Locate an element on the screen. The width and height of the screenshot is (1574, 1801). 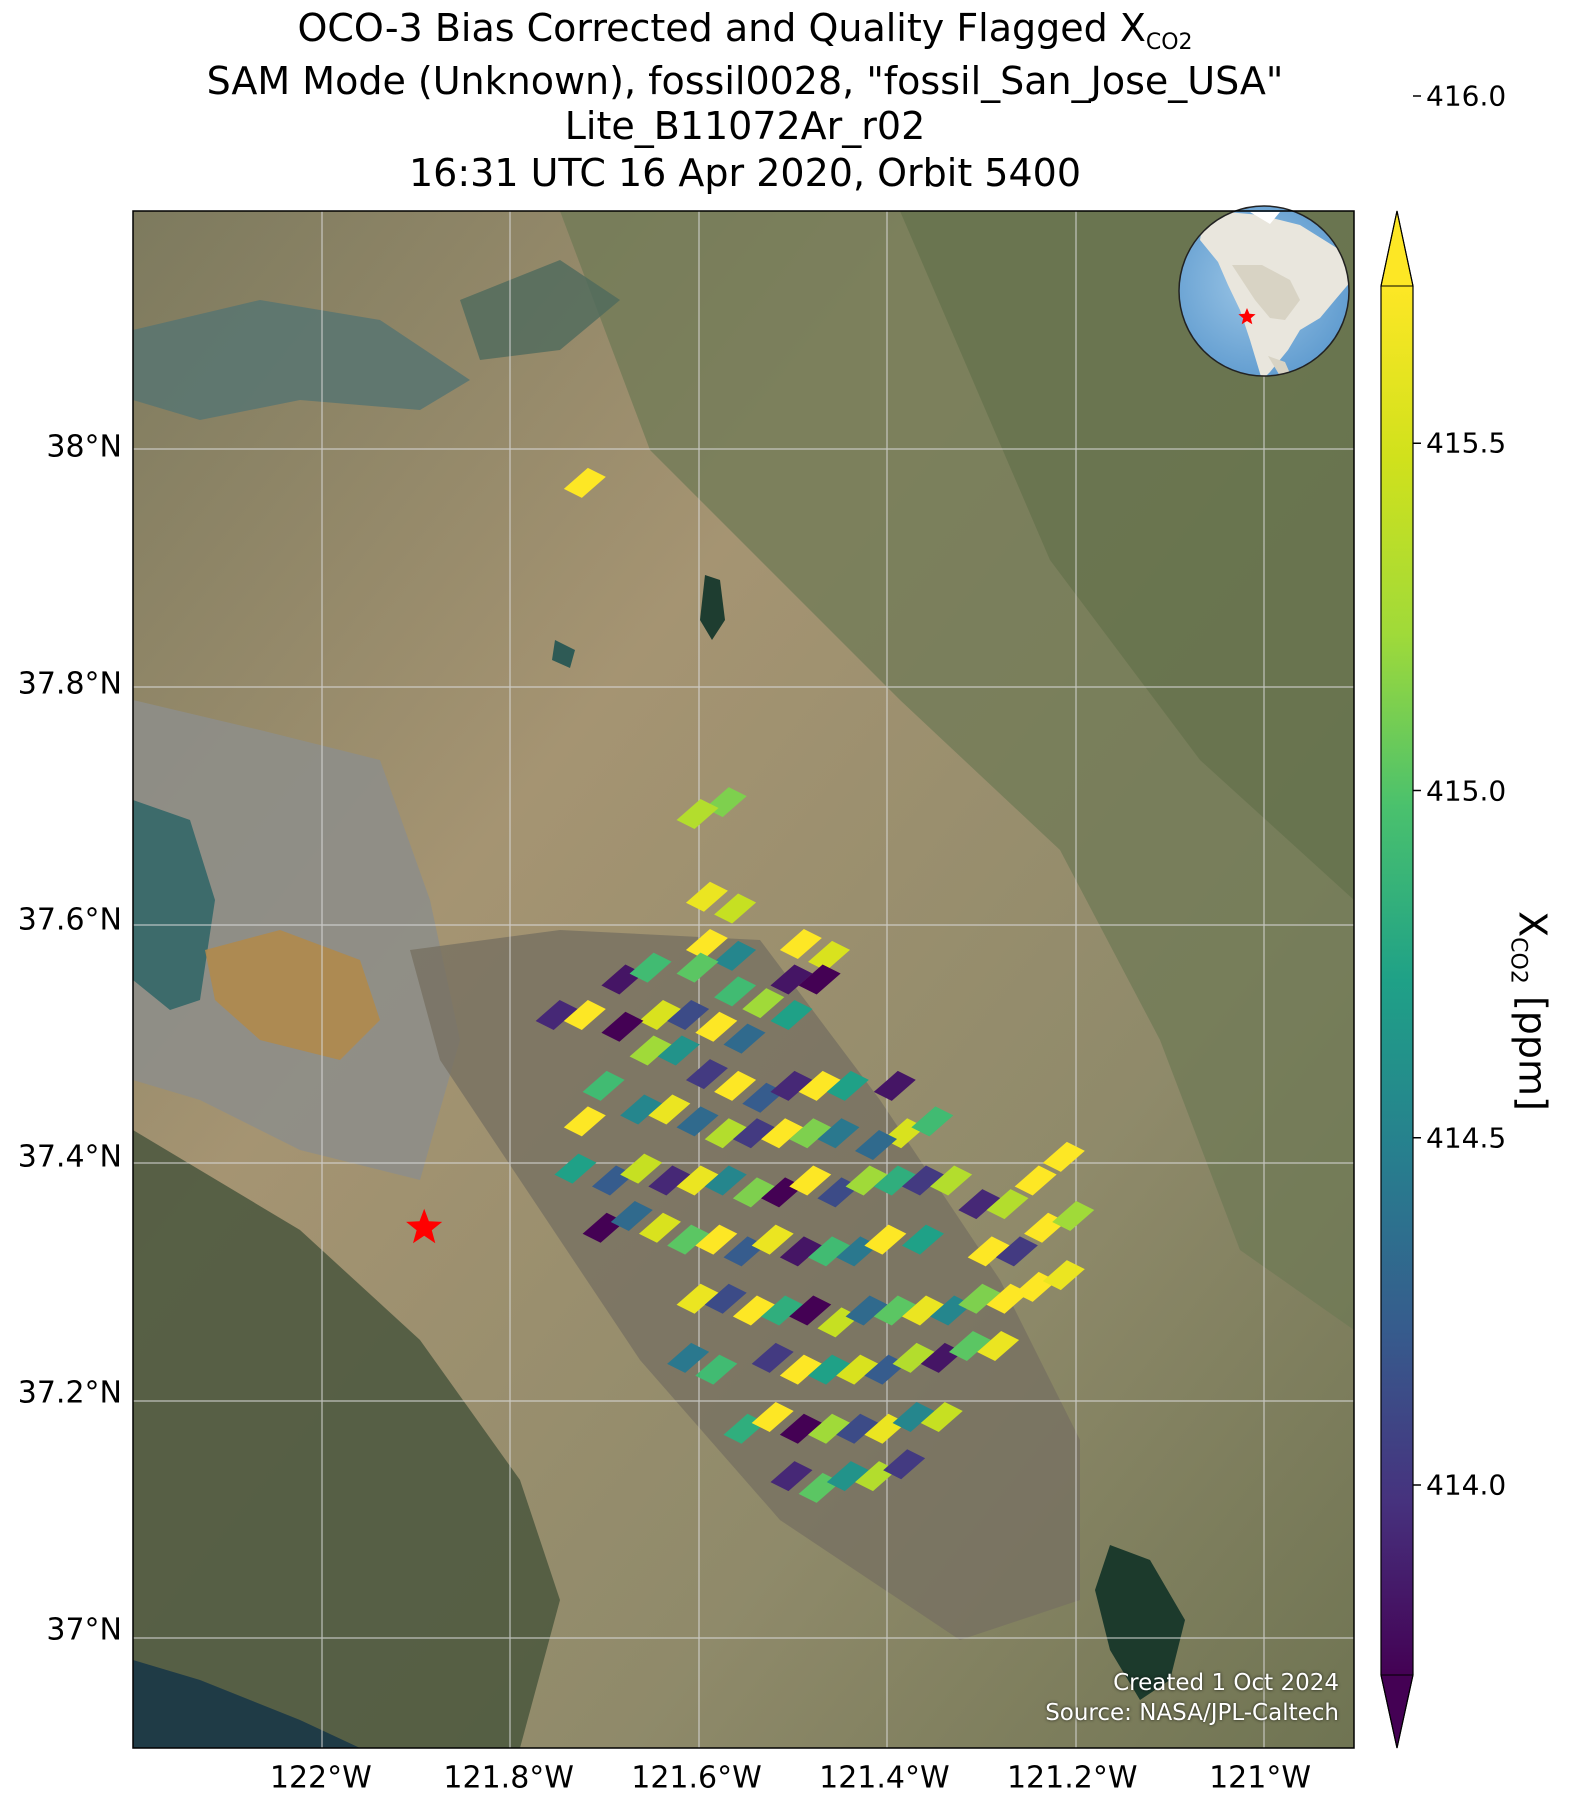
lon-tick-label: 122°W is located at coordinates (320, 1778).